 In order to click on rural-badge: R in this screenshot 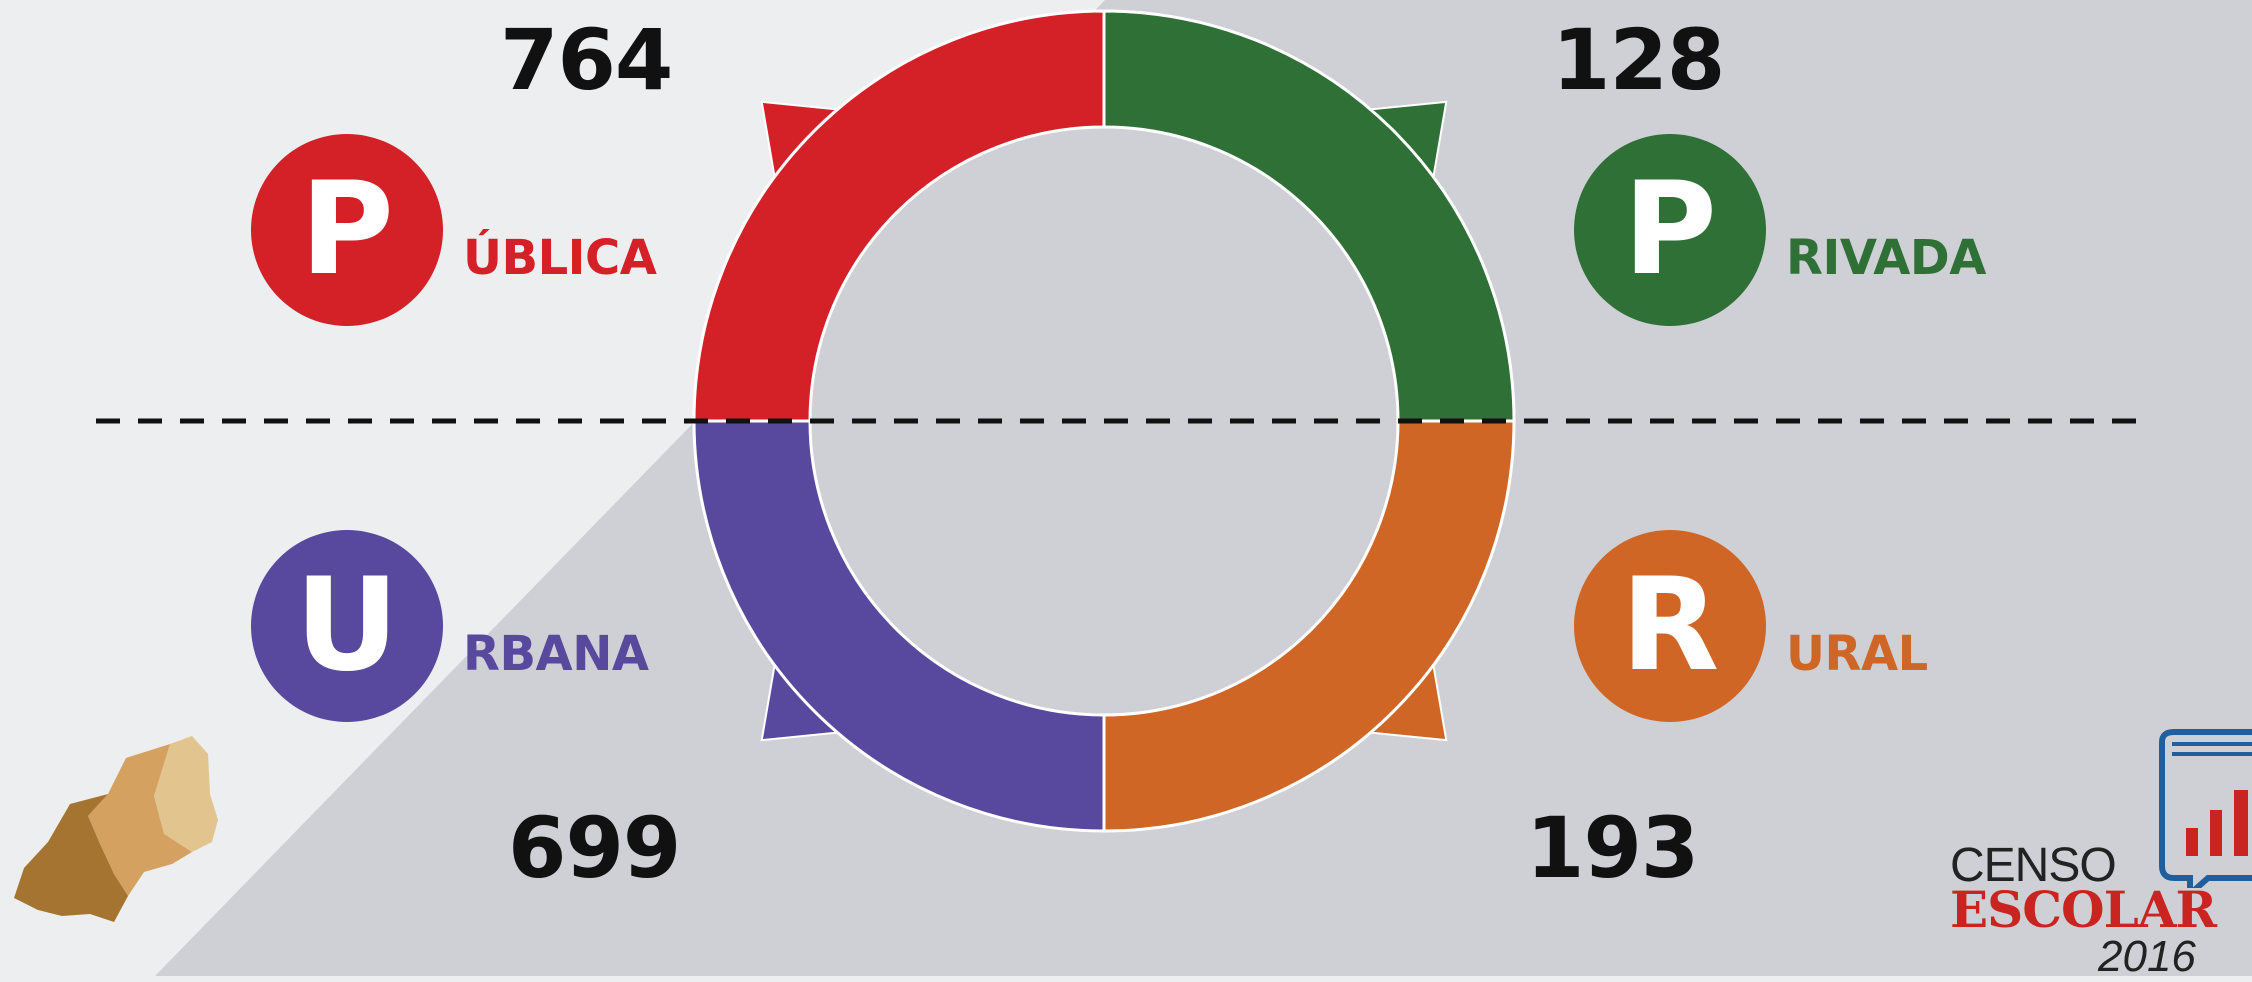, I will do `click(1670, 626)`.